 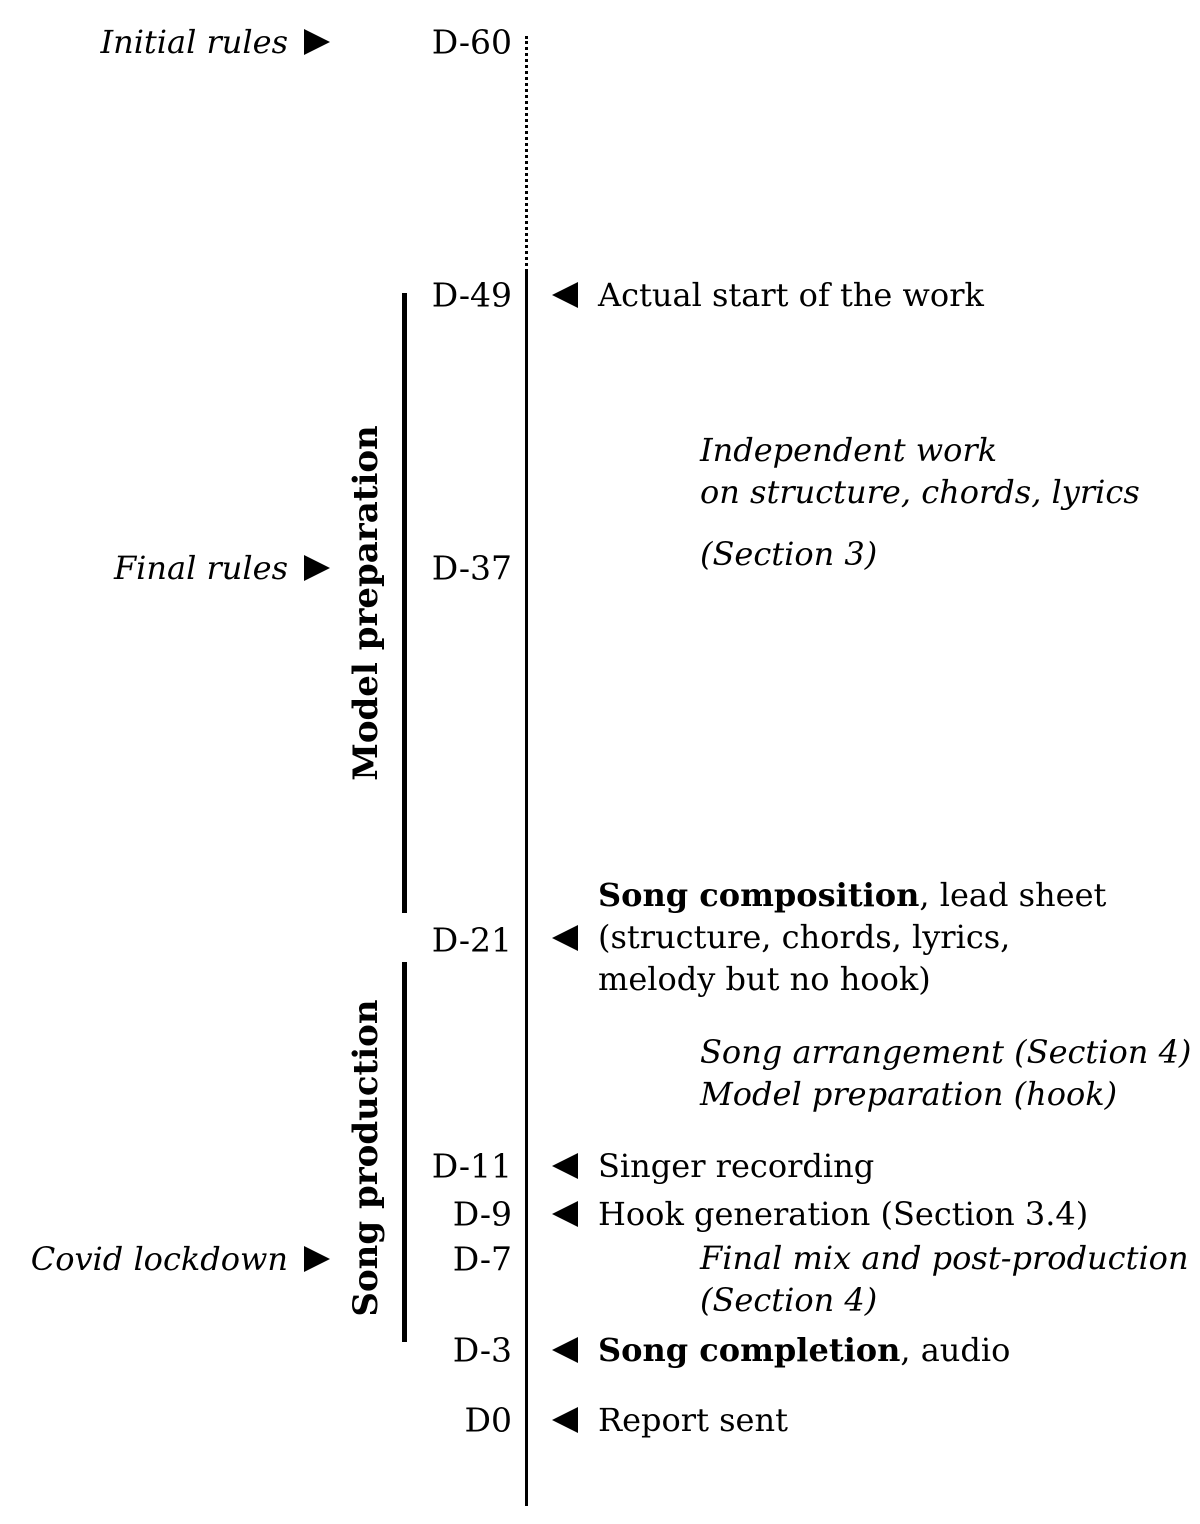 I want to click on day-label-d21: D-21, so click(x=471, y=940).